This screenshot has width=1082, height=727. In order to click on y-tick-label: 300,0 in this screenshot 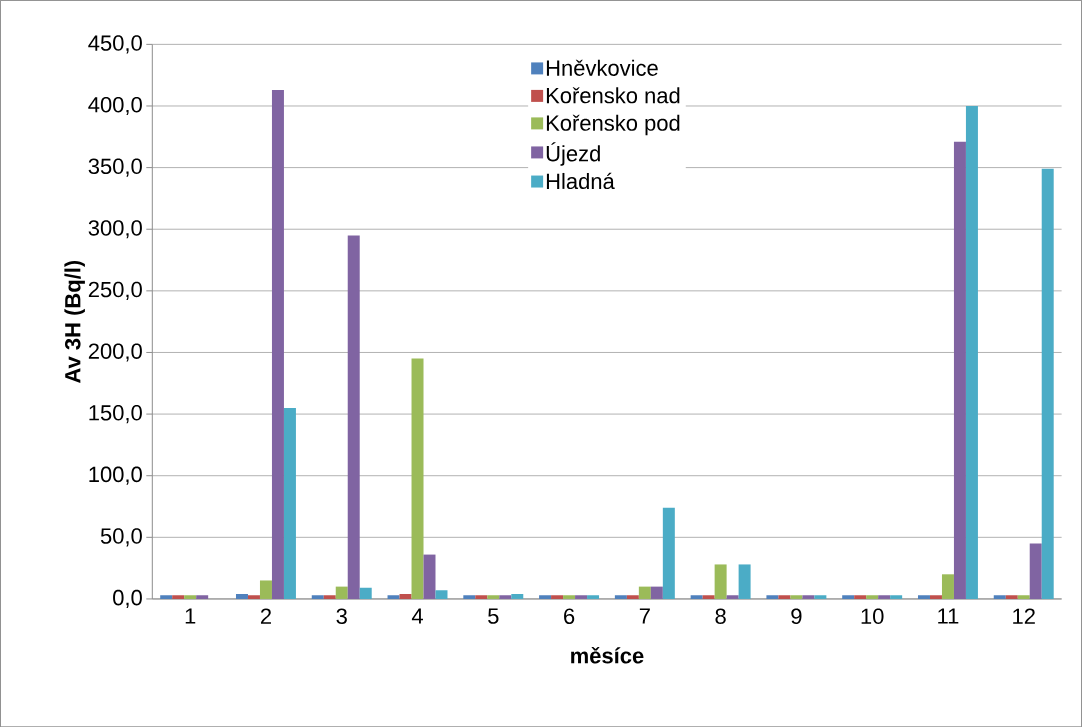, I will do `click(115, 229)`.